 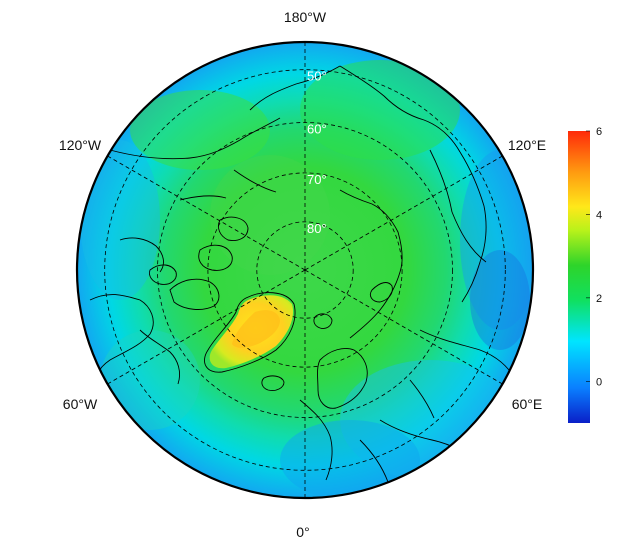 What do you see at coordinates (594, 257) in the screenshot?
I see `colorbar-ticks: 0 2 4 6` at bounding box center [594, 257].